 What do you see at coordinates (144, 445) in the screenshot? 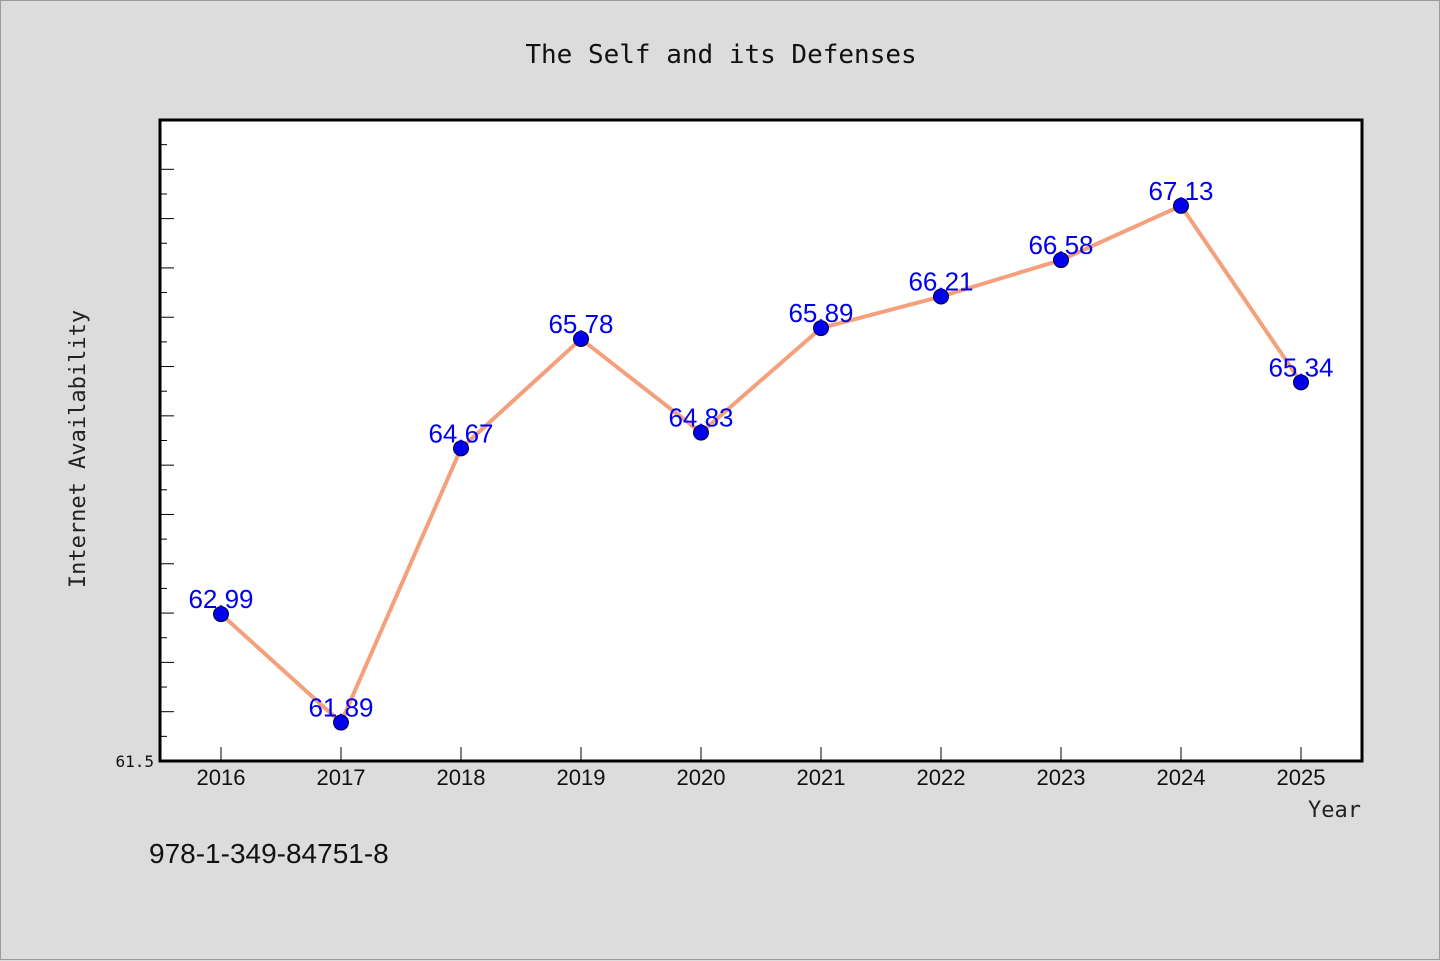
I see `y-axis-ticks: 61.5` at bounding box center [144, 445].